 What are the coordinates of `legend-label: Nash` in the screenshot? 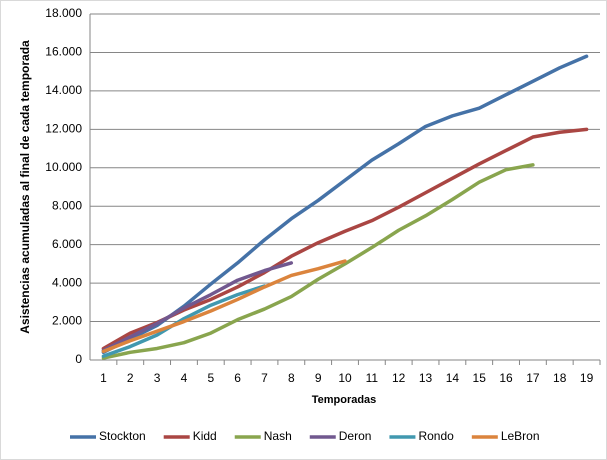 It's located at (278, 436).